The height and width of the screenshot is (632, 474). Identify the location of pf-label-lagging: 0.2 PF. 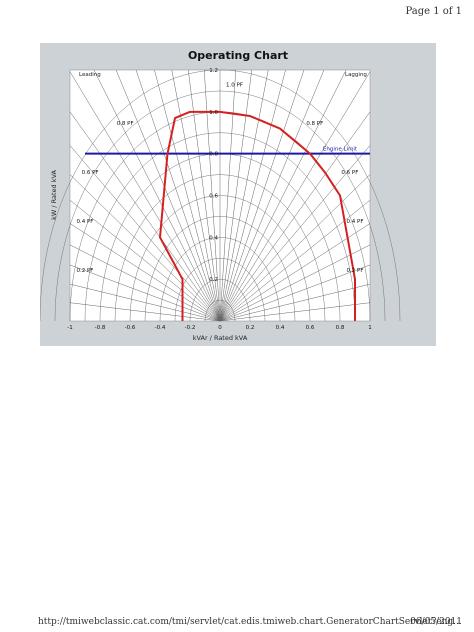
(355, 271).